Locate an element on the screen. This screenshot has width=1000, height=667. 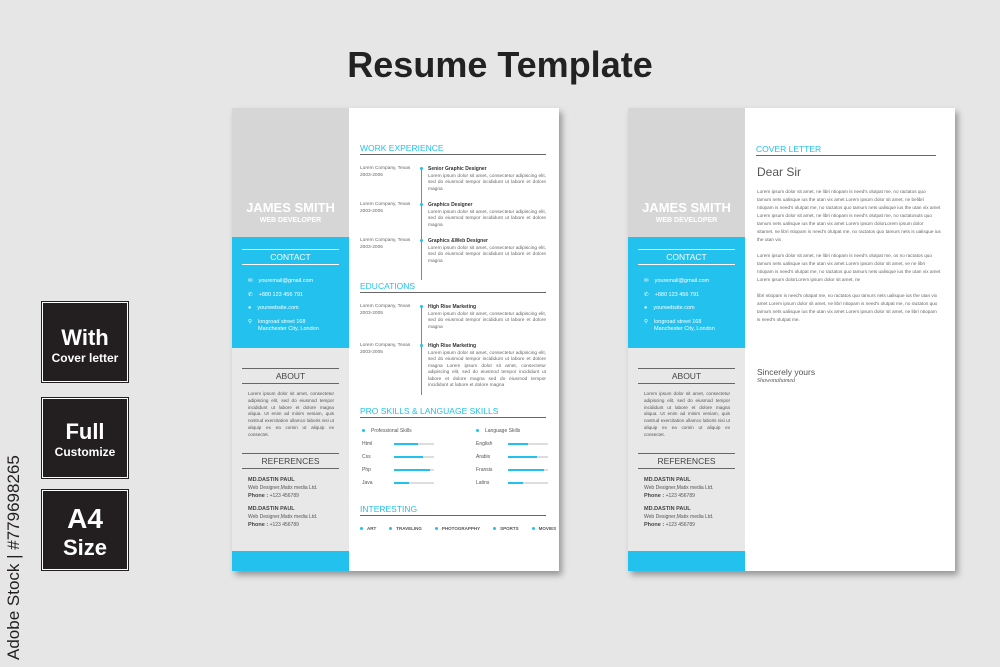
cover-heading: COVER LETTER is located at coordinates (846, 150).